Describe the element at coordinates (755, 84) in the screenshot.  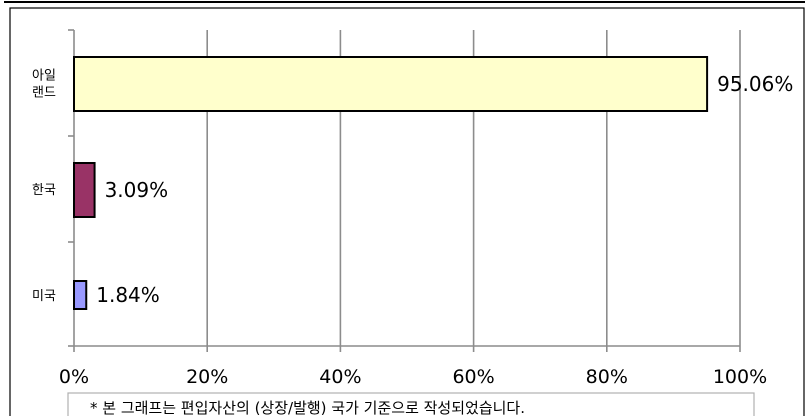
I see `data-label: 95.06%` at that location.